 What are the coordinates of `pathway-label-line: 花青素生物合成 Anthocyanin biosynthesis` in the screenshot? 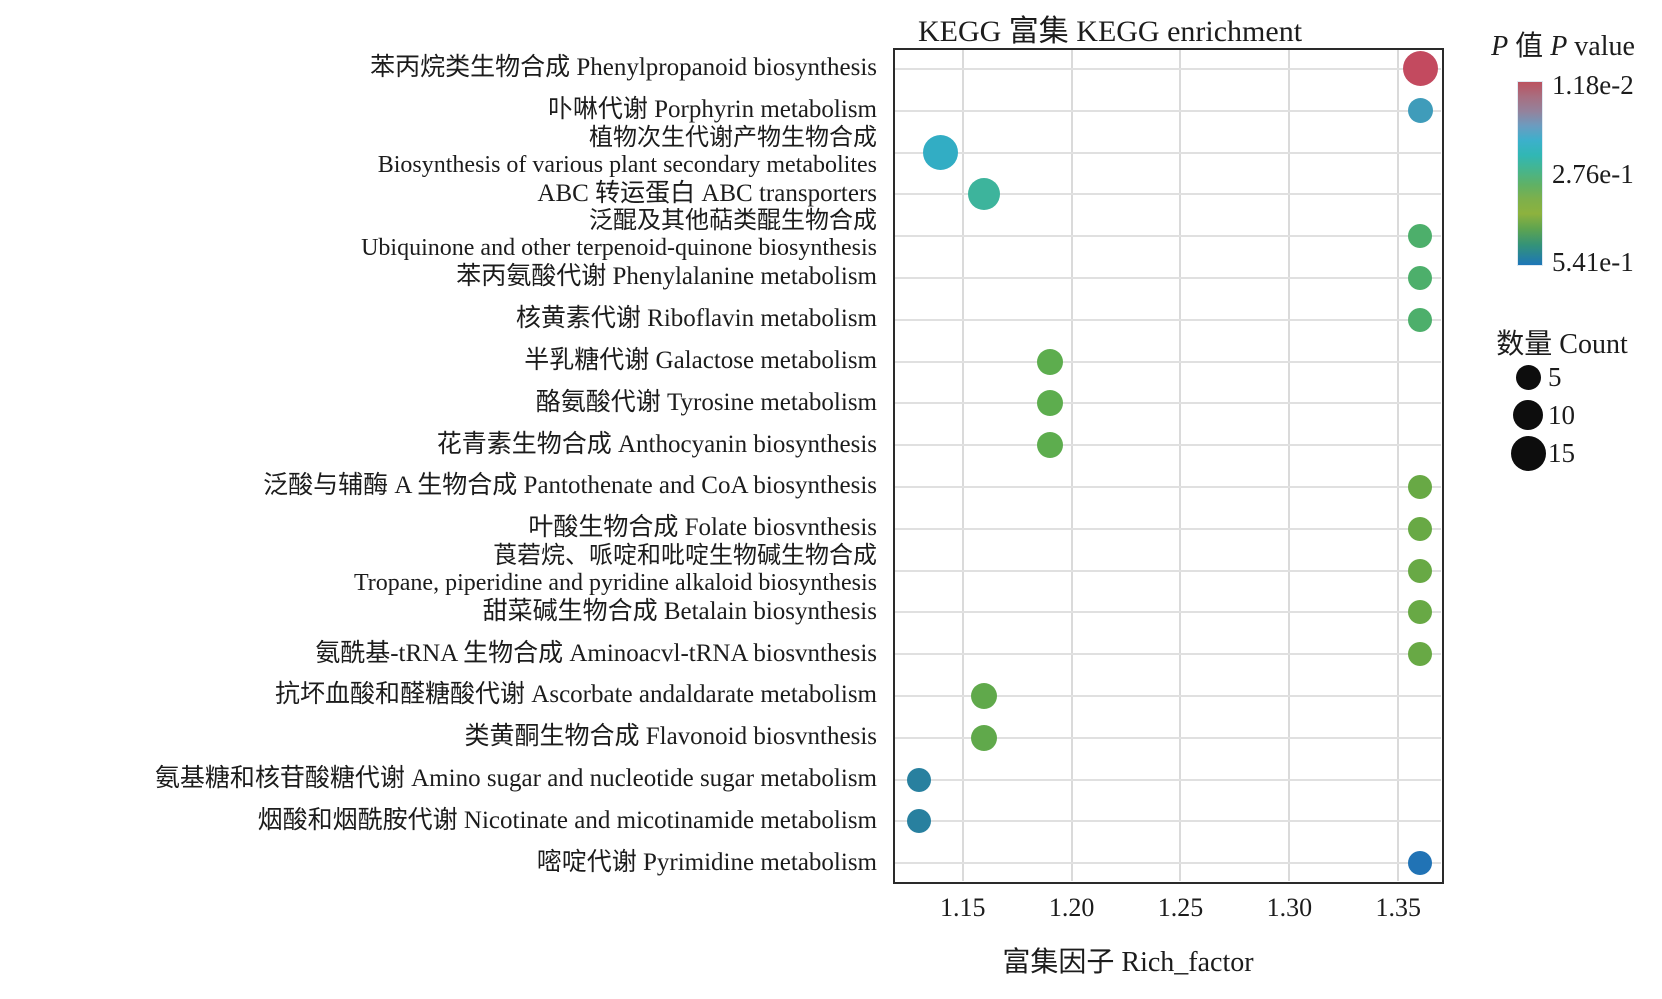 It's located at (656, 444).